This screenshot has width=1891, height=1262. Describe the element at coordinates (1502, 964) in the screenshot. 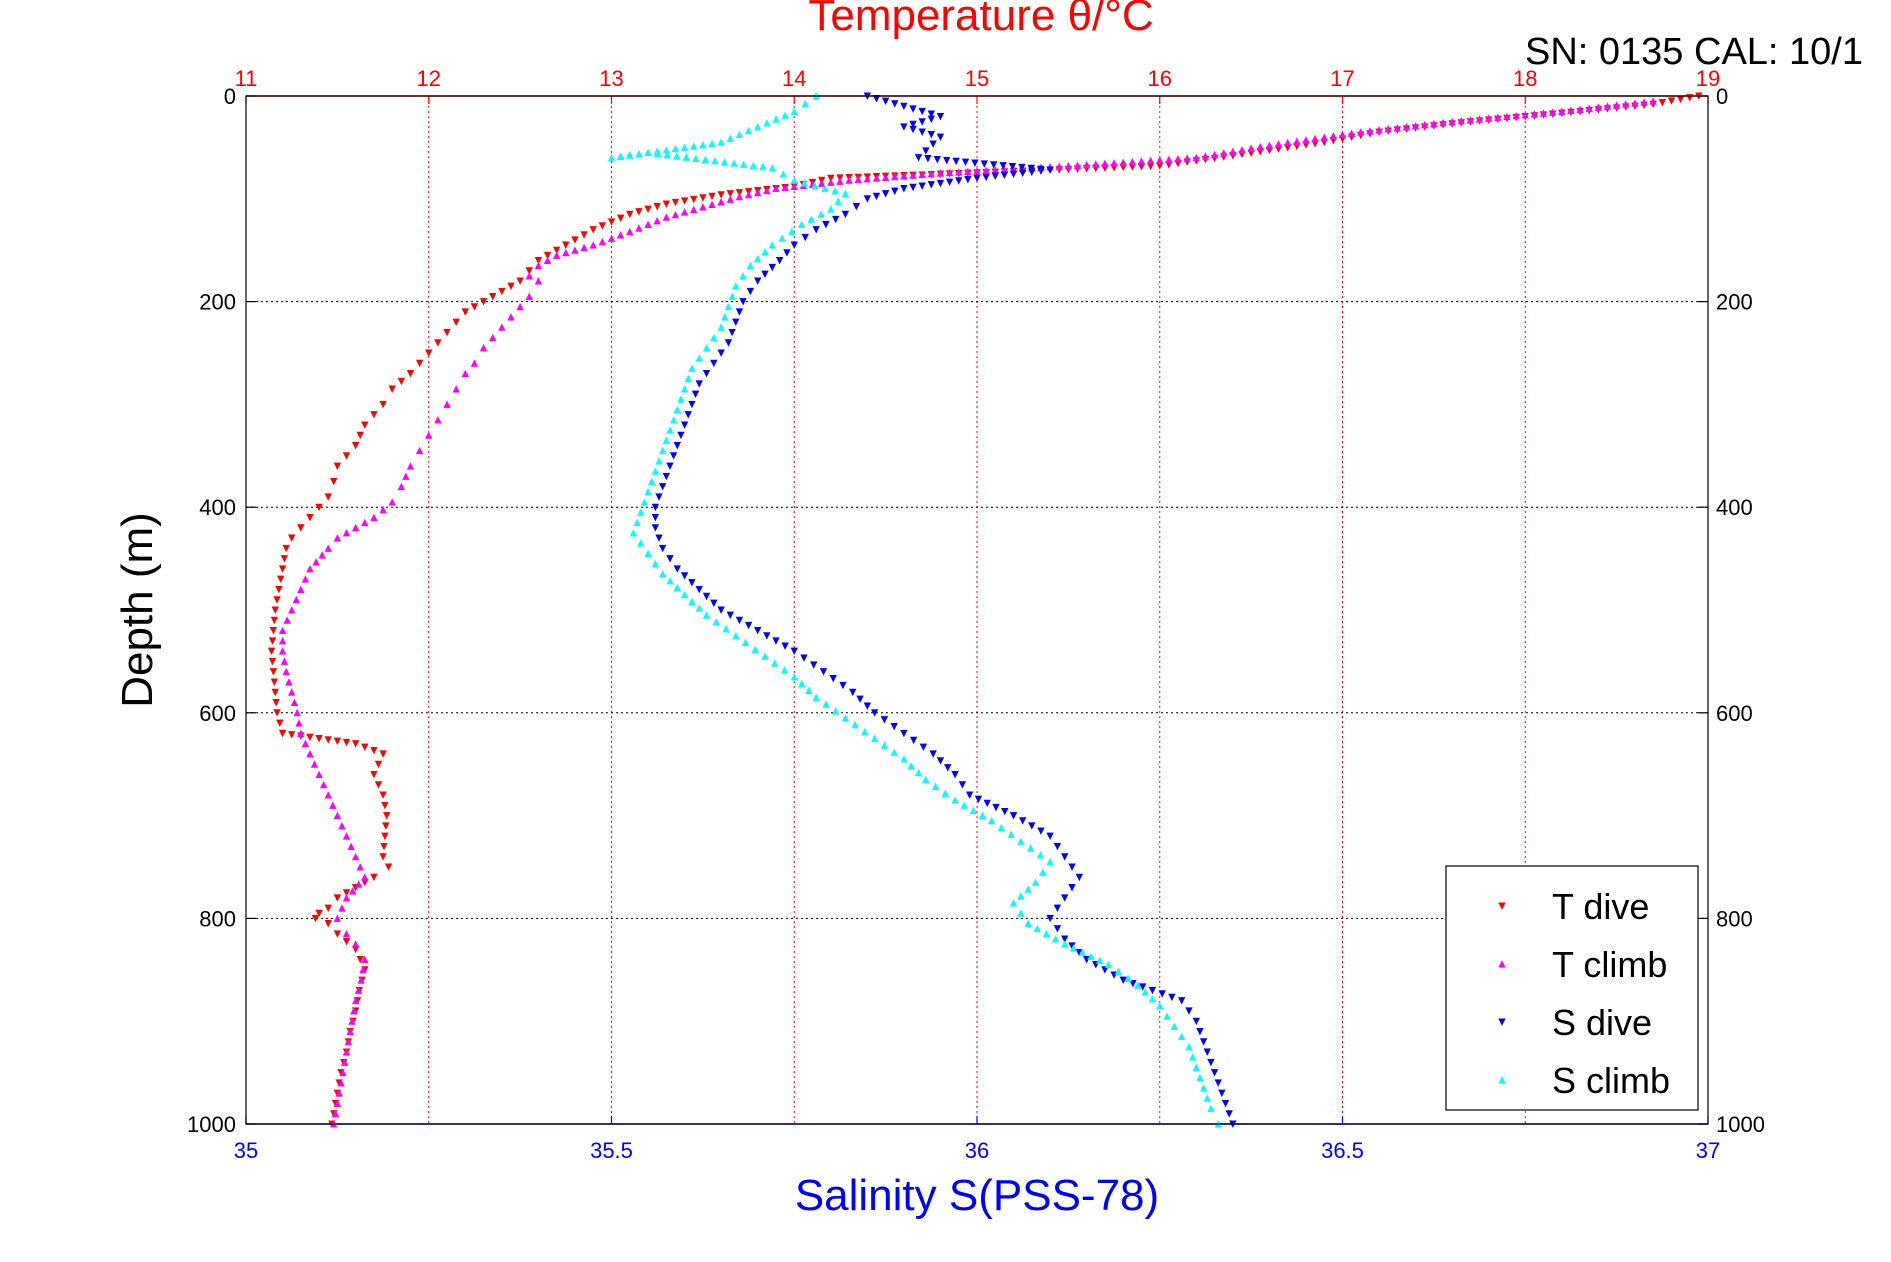

I see `legend-marker` at that location.